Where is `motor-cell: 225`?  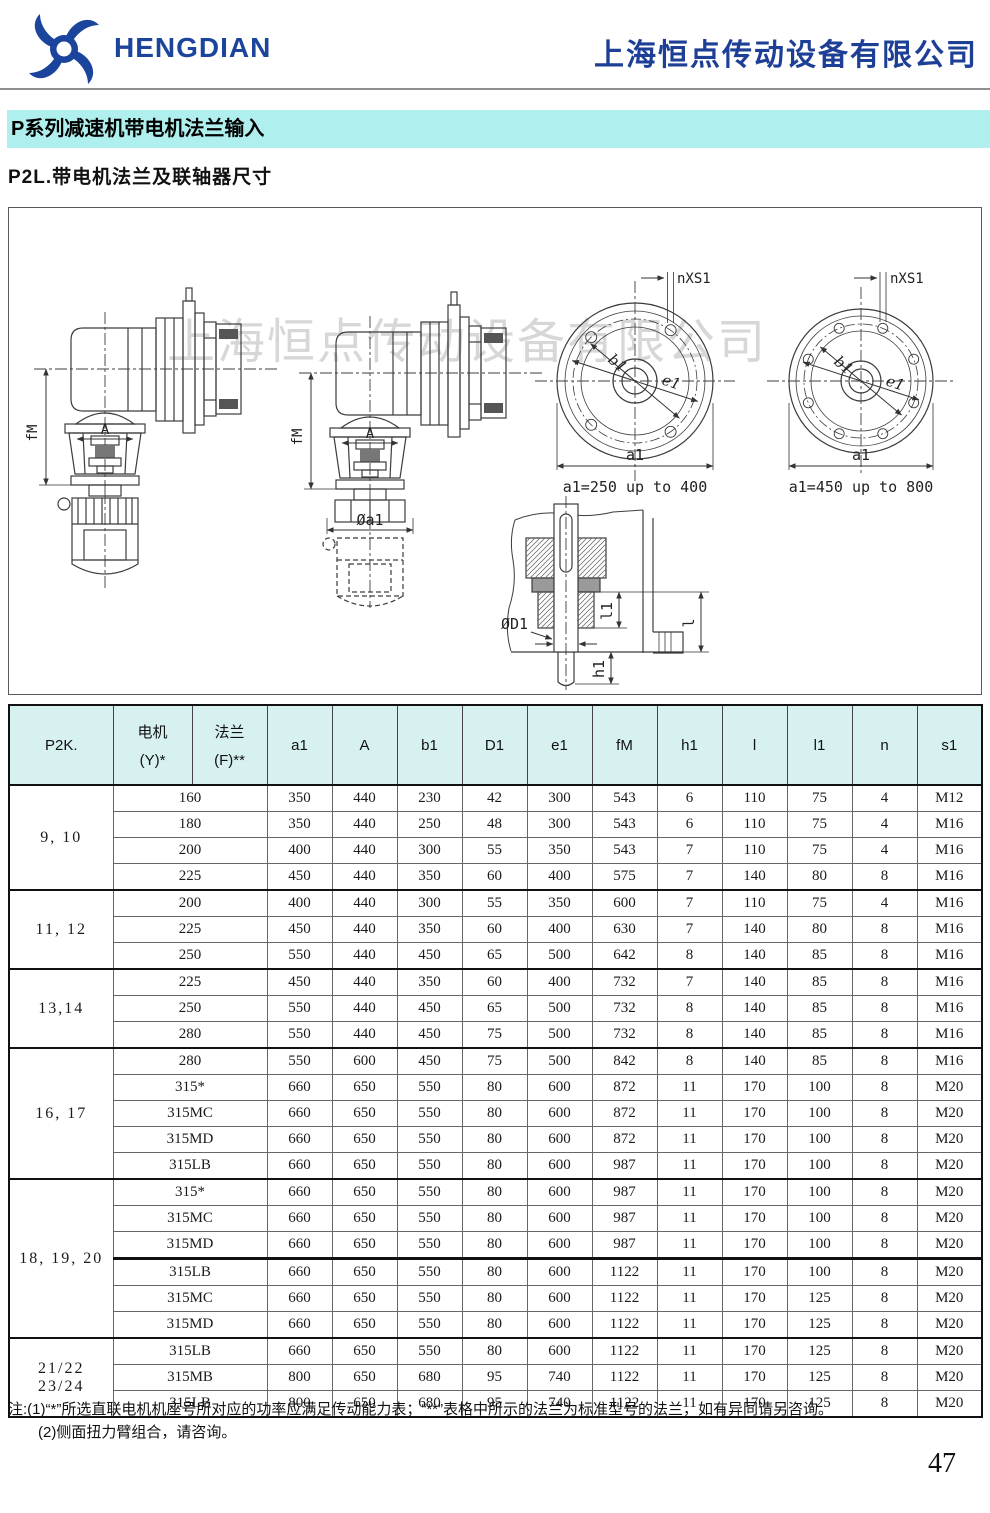 motor-cell: 225 is located at coordinates (190, 929).